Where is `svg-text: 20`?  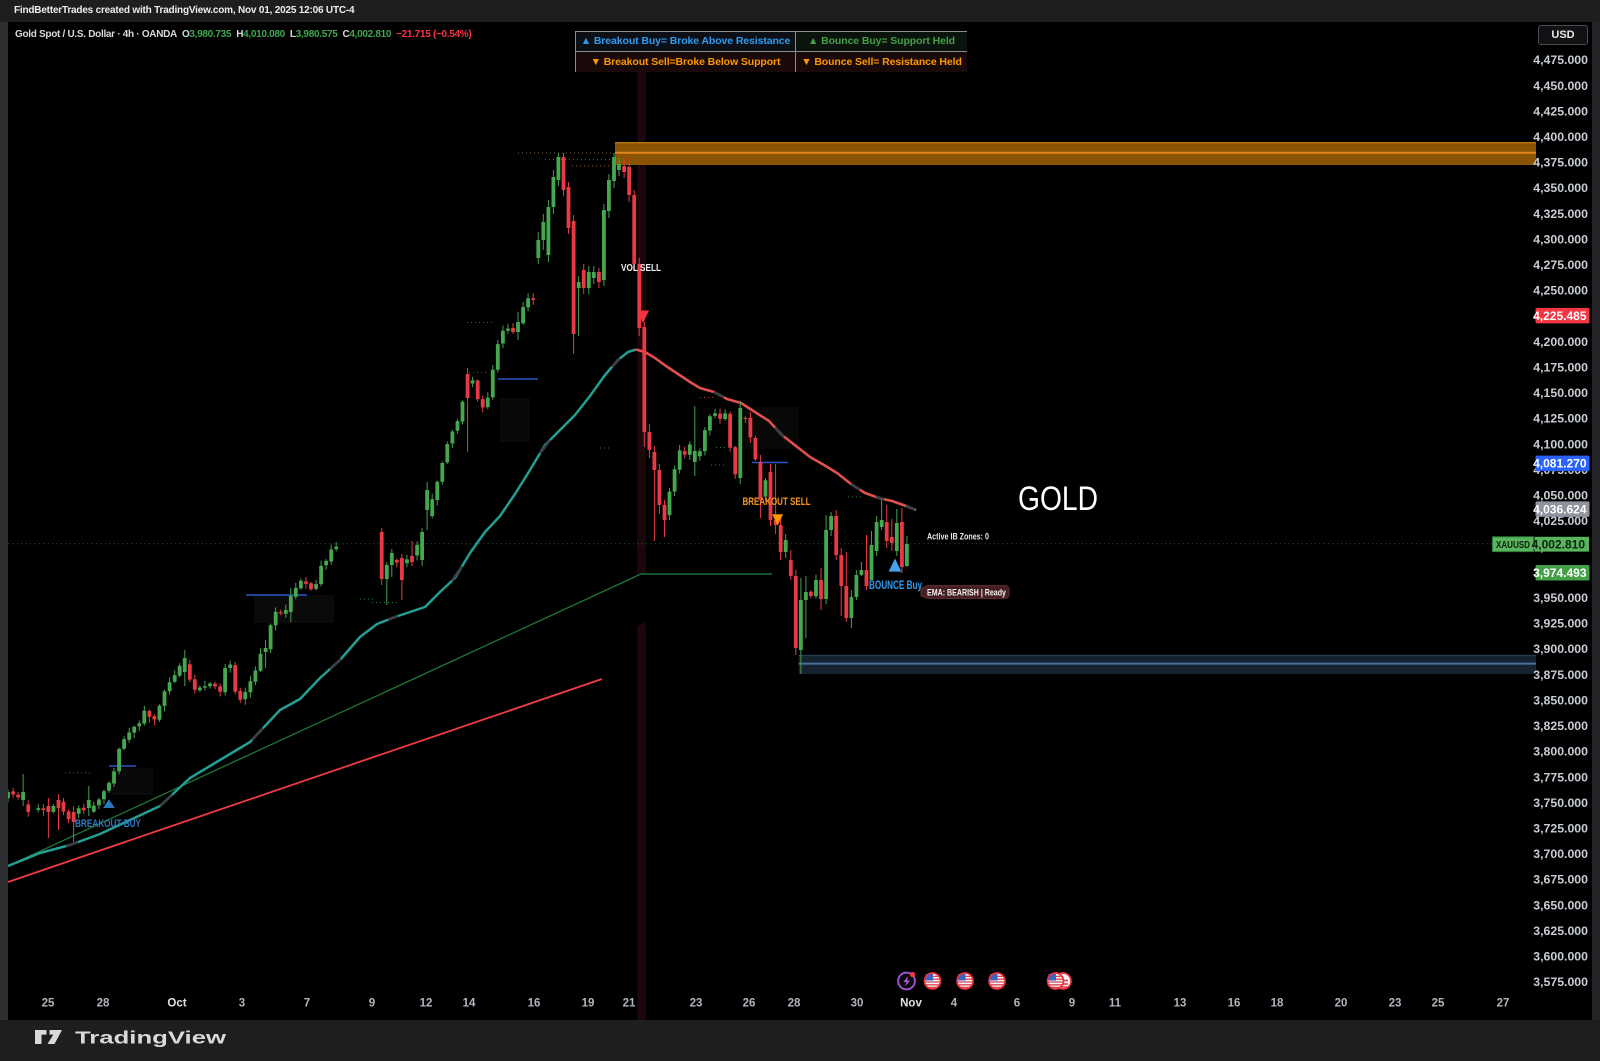 svg-text: 20 is located at coordinates (1341, 1004).